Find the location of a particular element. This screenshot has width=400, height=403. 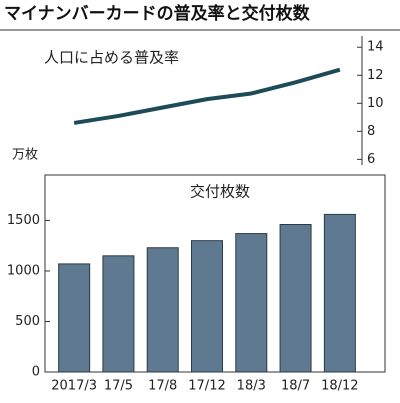

y-tick-label: 14 is located at coordinates (375, 47).